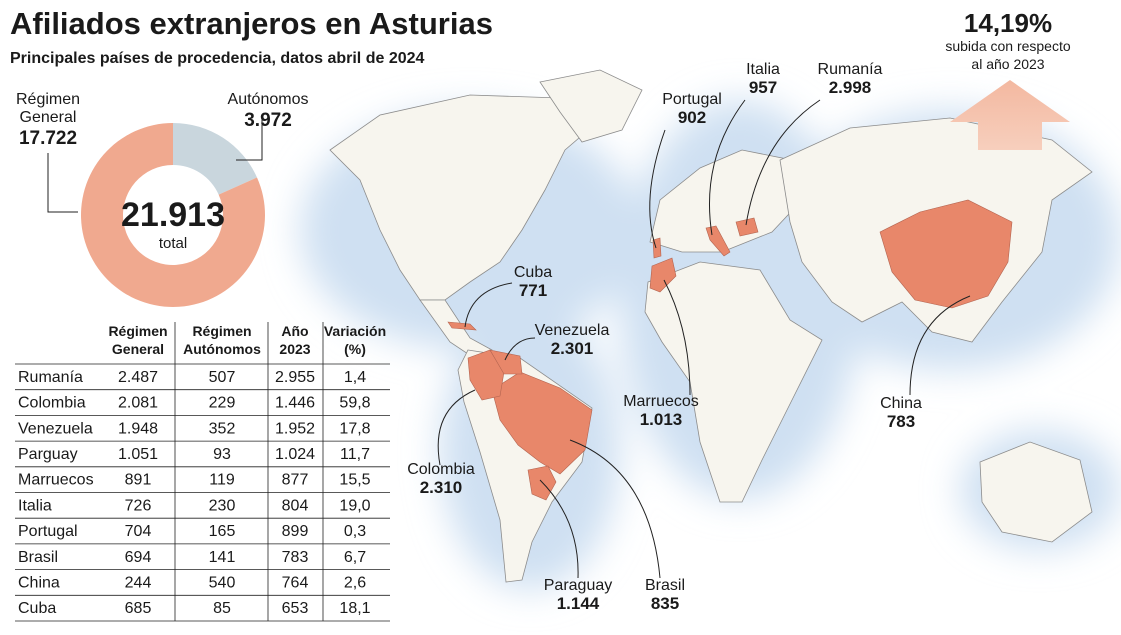 This screenshot has height=635, width=1121. Describe the element at coordinates (733, 382) in the screenshot. I see `africa` at that location.